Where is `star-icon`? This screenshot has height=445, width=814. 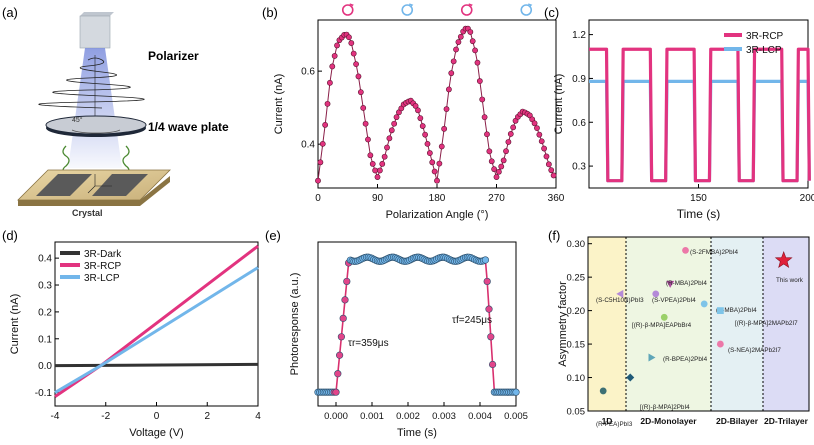 star-icon is located at coordinates (783, 259).